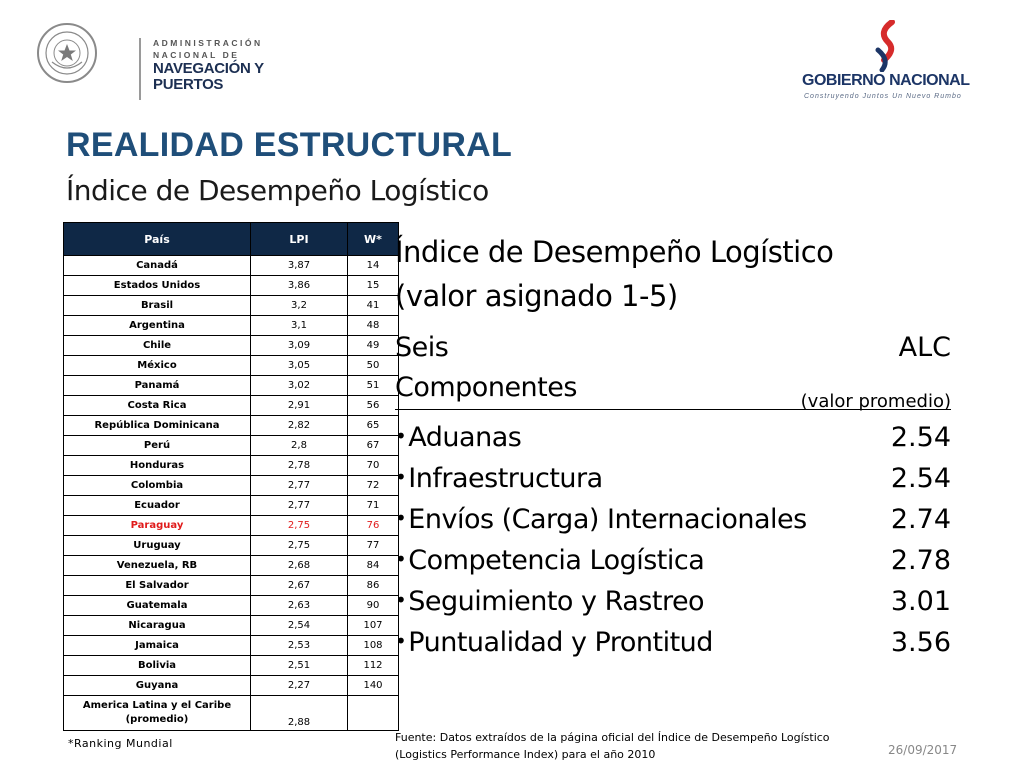 The image size is (1024, 768). I want to click on gobierno-tagline: Construyendo Juntos Un Nuevo Rumbo, so click(883, 96).